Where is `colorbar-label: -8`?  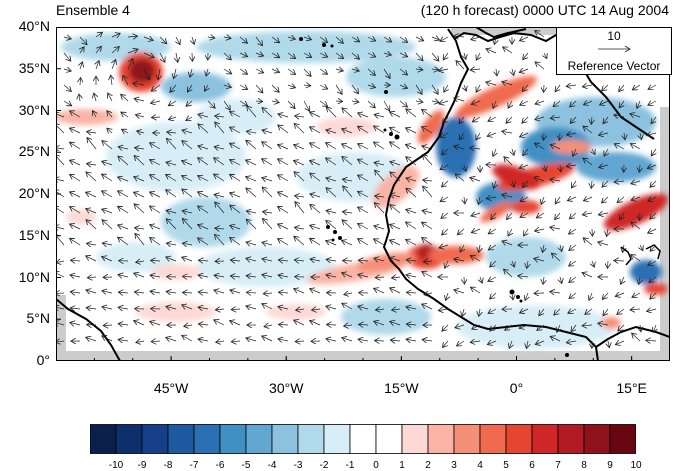
colorbar-label: -8 is located at coordinates (168, 465).